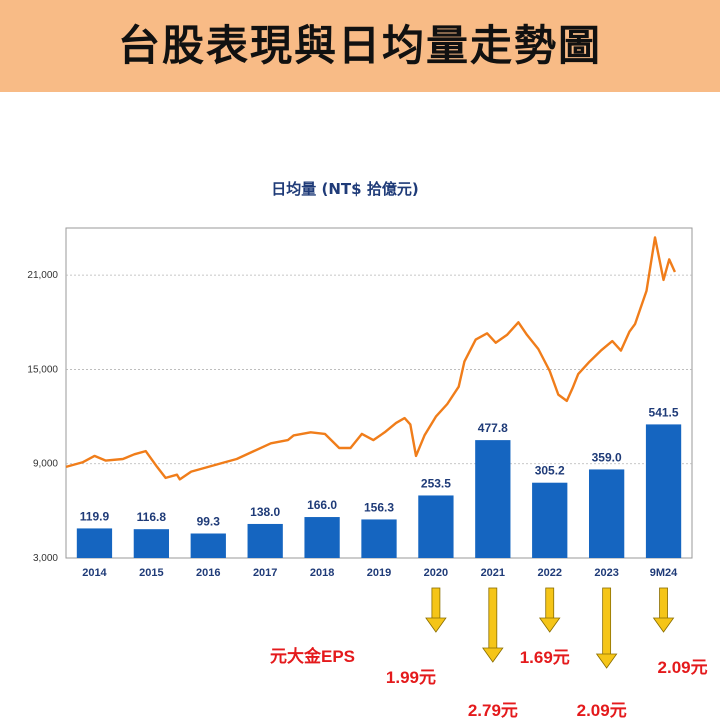 This screenshot has height=720, width=720. What do you see at coordinates (664, 573) in the screenshot?
I see `x-tick-label: 9M24` at bounding box center [664, 573].